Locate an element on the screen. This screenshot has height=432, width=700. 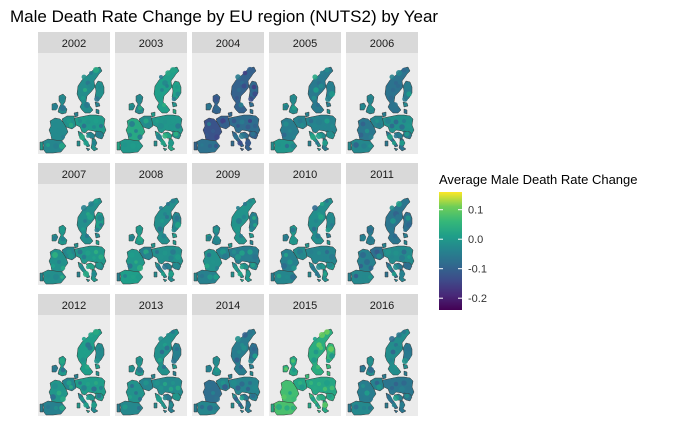
legend-tick-label: 0.1 is located at coordinates (475, 211).